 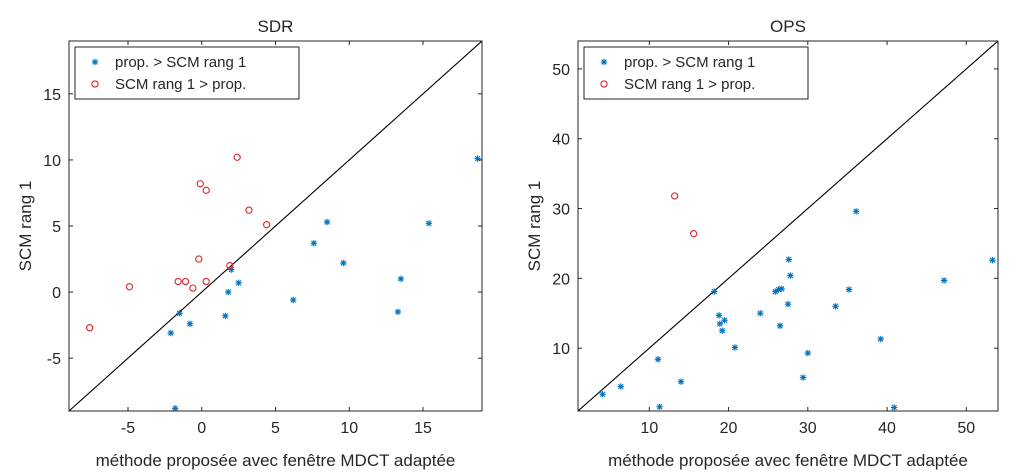 What do you see at coordinates (180, 84) in the screenshot?
I see `sdr-legend-entry-2: SCM rang 1 > prop.` at bounding box center [180, 84].